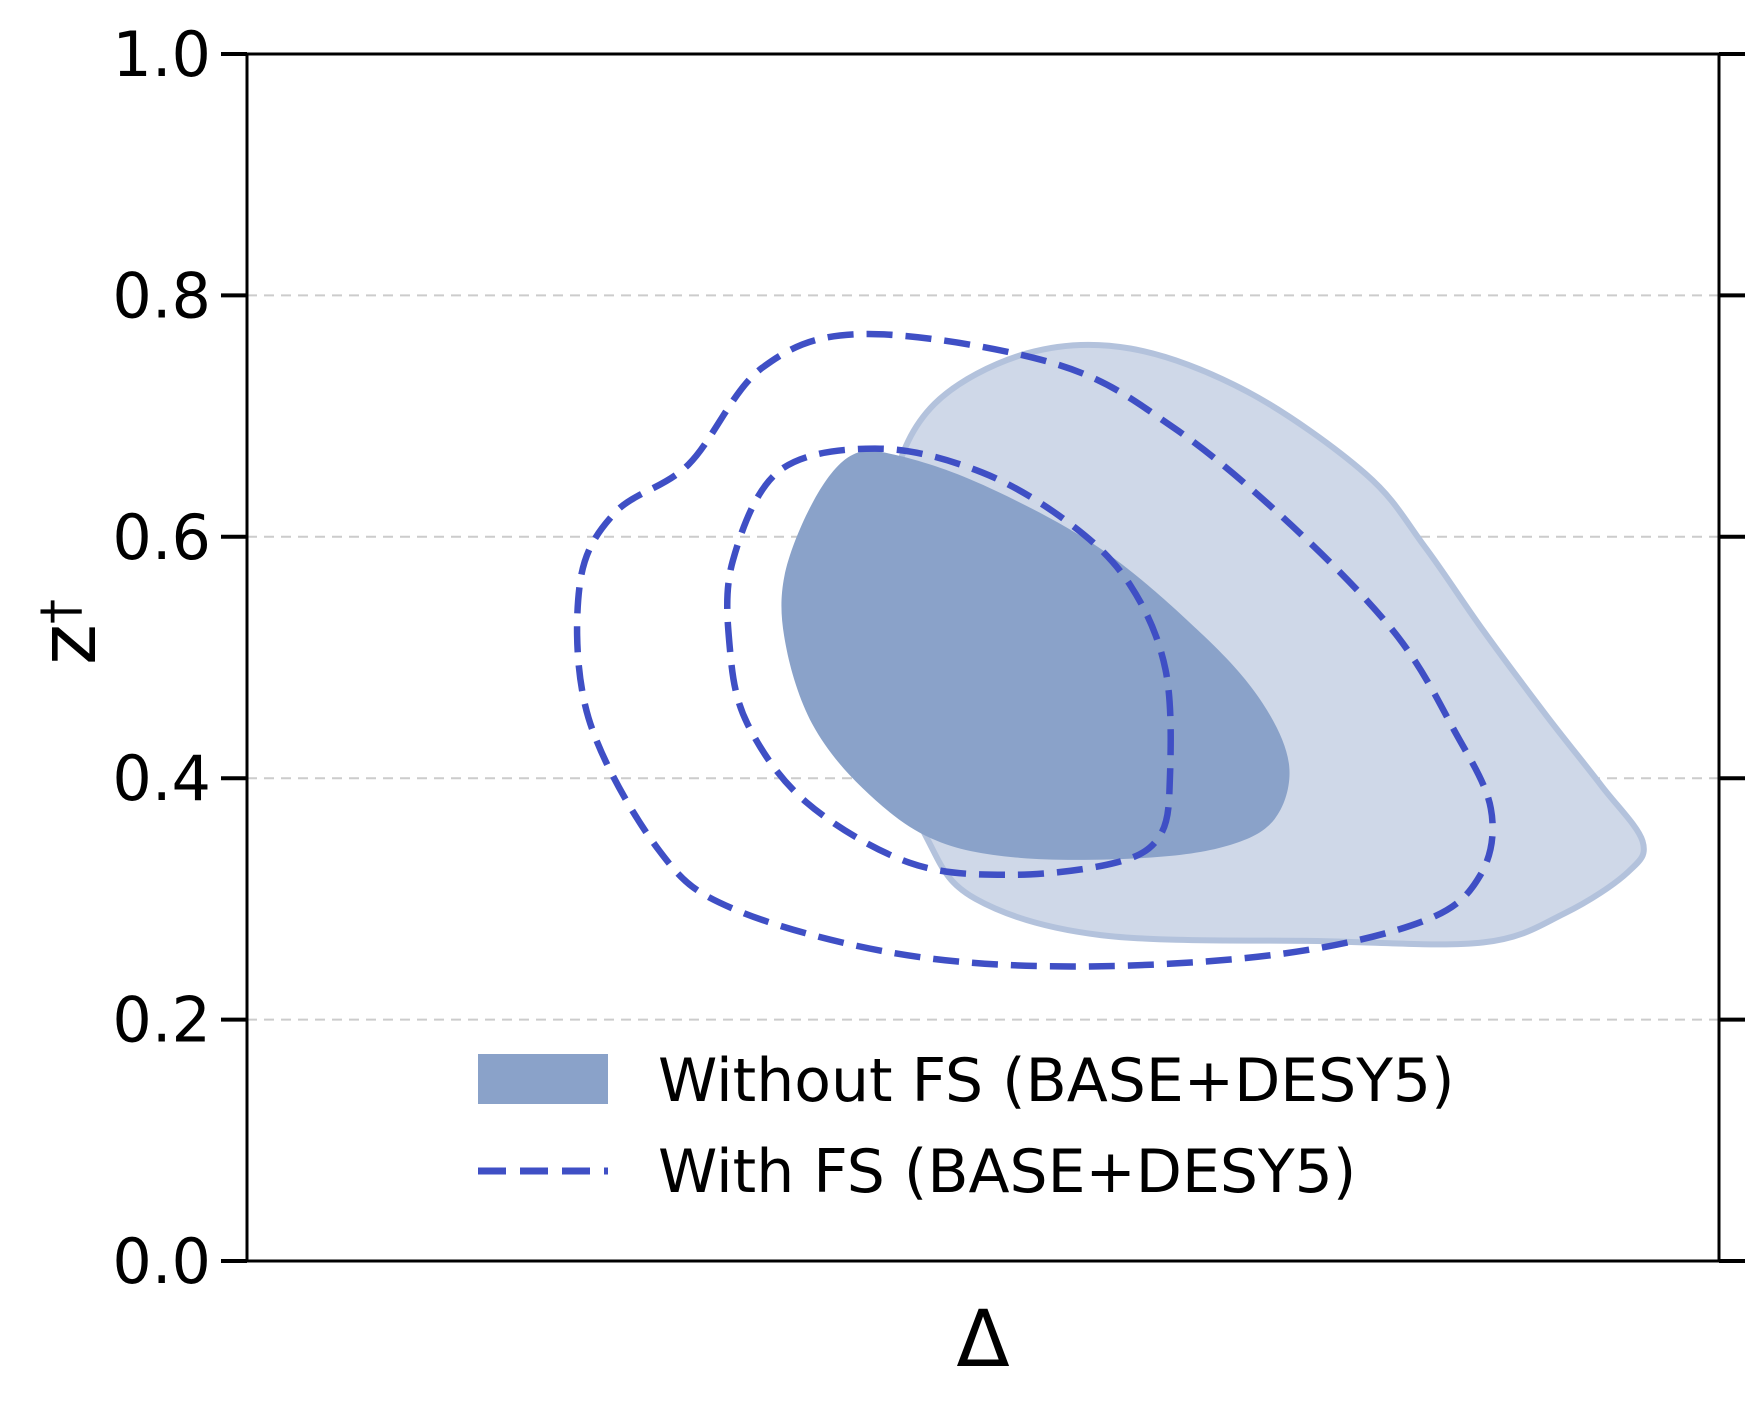 The image size is (1748, 1408). Describe the element at coordinates (543, 1079) in the screenshot. I see `legend-swatch-filled` at that location.